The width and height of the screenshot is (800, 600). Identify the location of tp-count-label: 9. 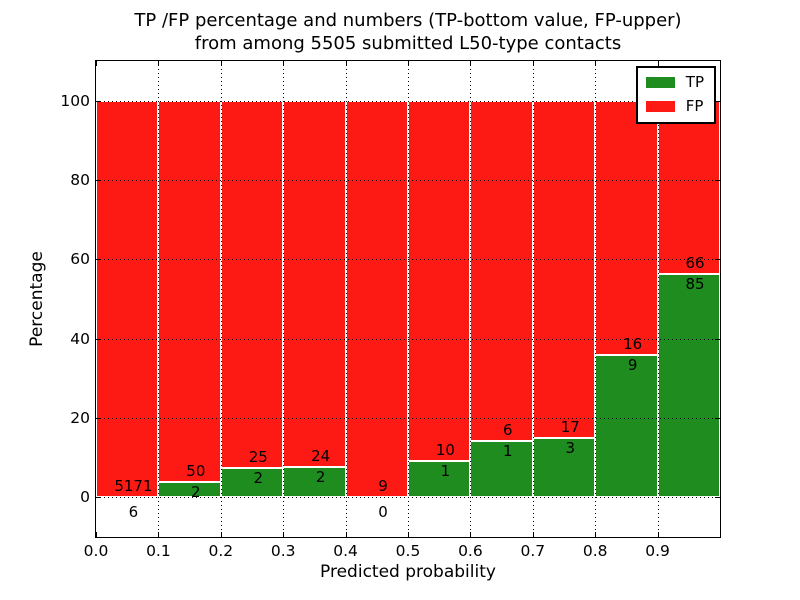
(632, 364).